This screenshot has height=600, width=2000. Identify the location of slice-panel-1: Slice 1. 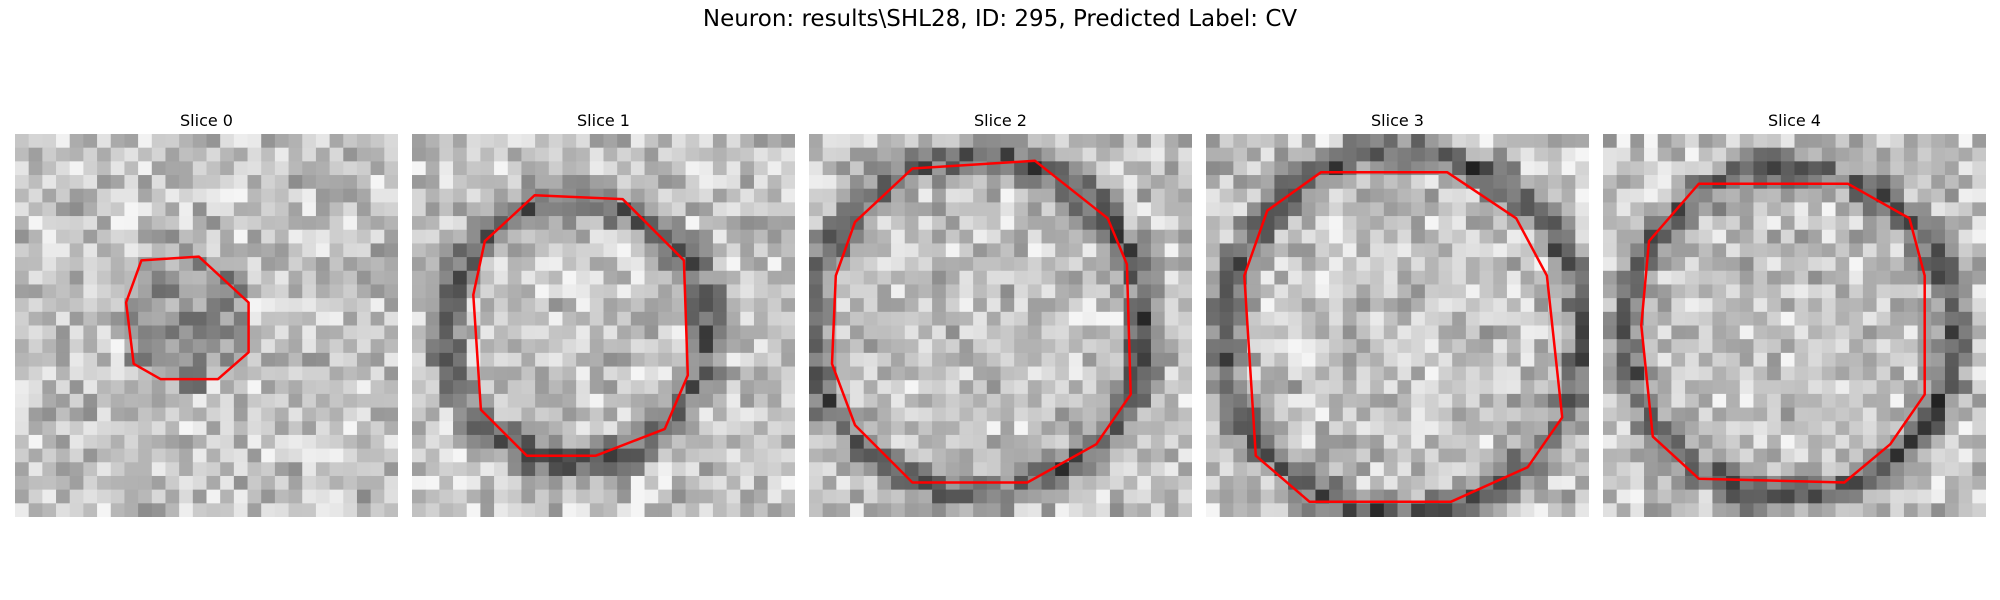
(603, 313).